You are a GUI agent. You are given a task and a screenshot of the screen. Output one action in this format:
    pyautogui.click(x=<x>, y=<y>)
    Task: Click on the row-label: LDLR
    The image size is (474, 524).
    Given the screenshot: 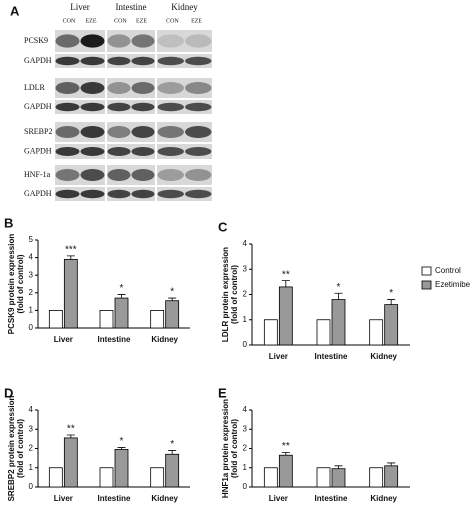 What is the action you would take?
    pyautogui.click(x=35, y=87)
    